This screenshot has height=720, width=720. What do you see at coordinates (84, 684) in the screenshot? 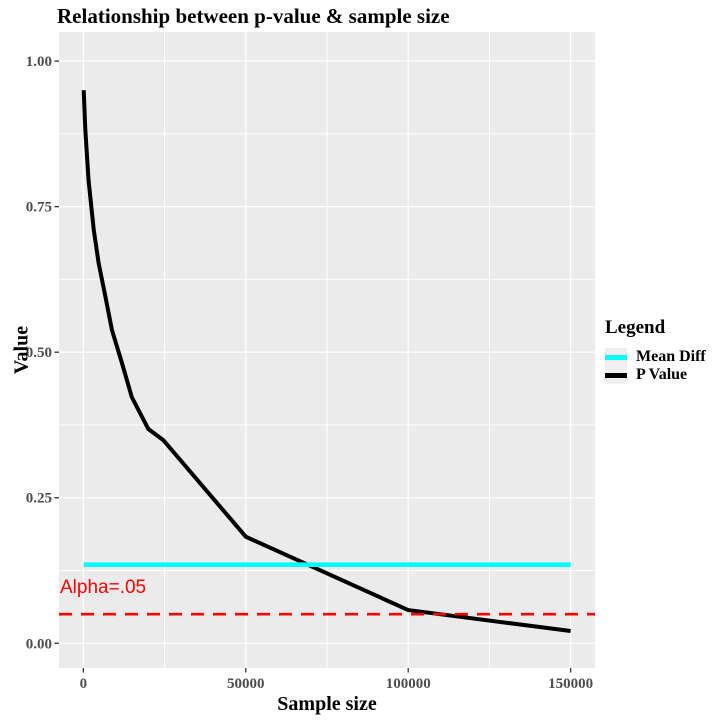
I see `x-tick-label: 0` at bounding box center [84, 684].